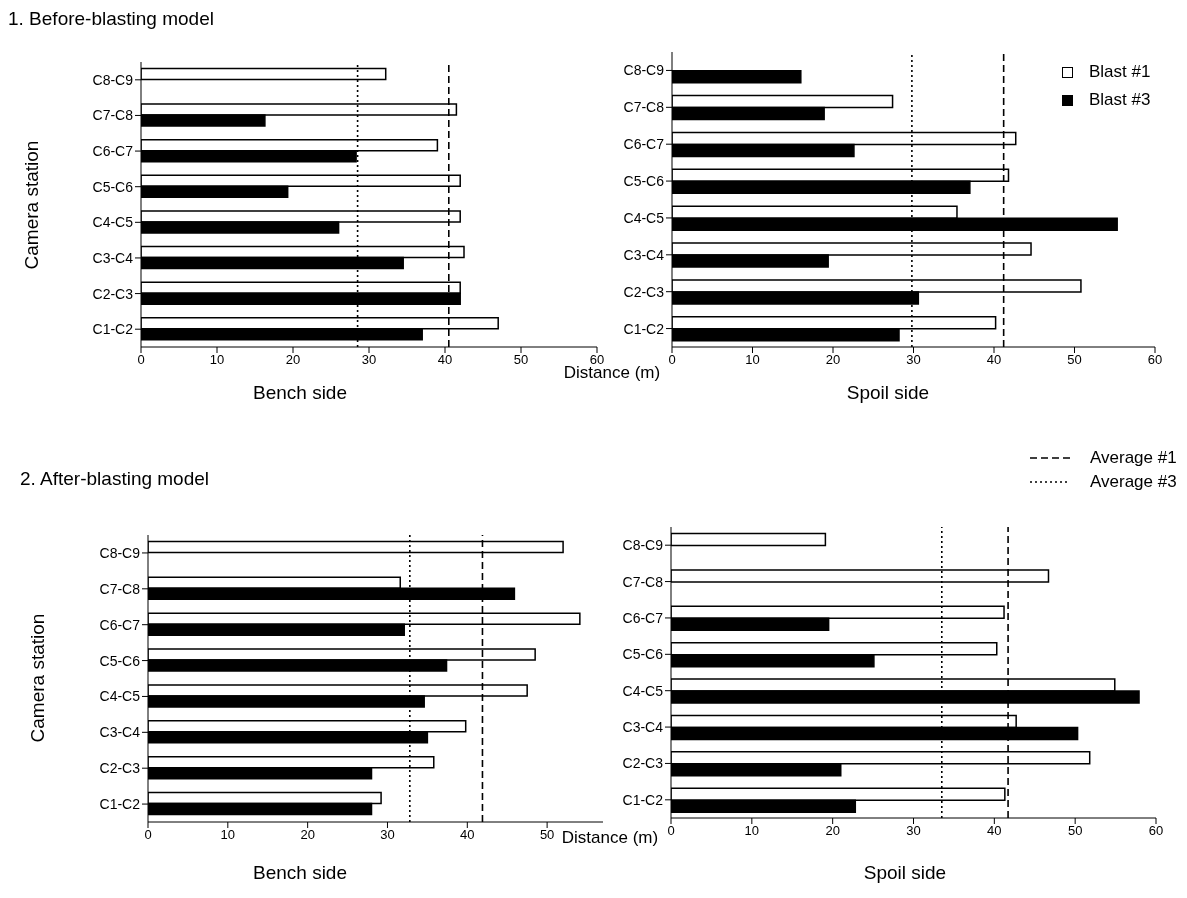  I want to click on legend-label: Average #1, so click(1133, 458).